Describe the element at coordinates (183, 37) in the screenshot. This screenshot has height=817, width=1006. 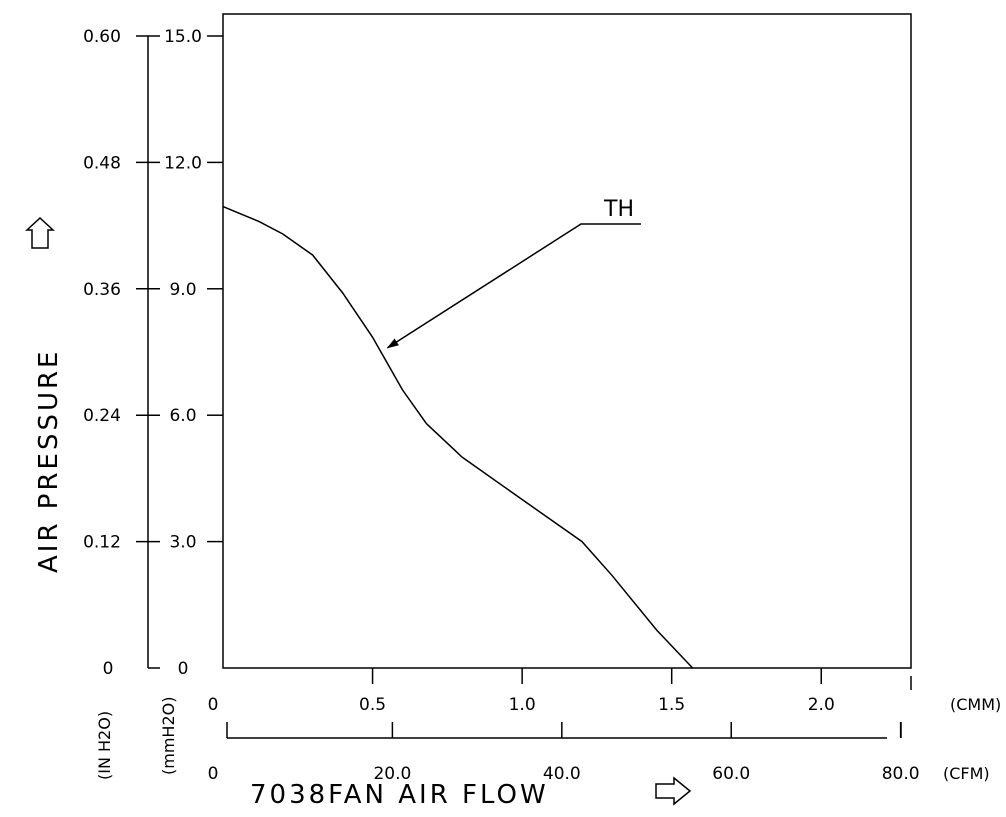
I see `y-tick-primary-label: 15.0` at that location.